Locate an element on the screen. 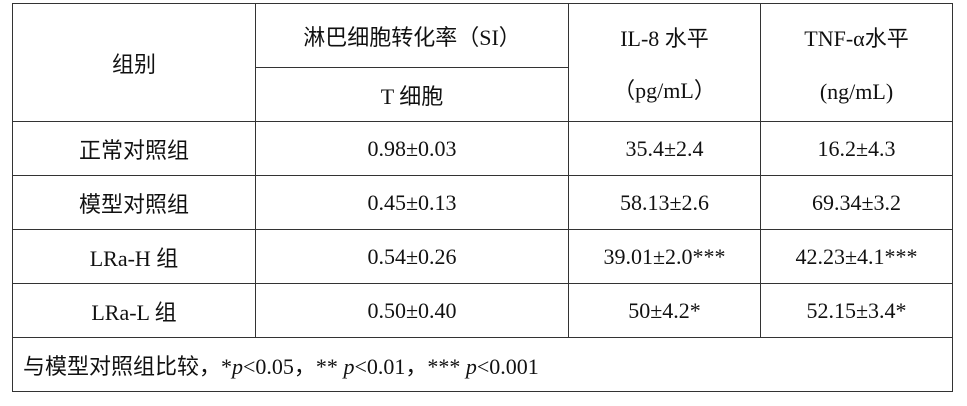  footnote-part: <0.05，** is located at coordinates (293, 366).